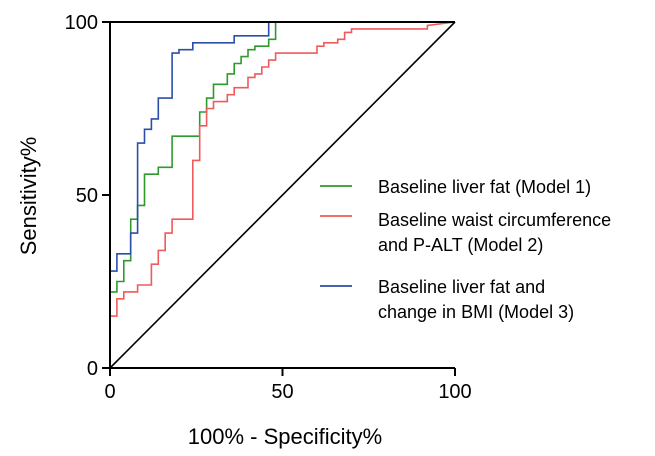 Image resolution: width=655 pixels, height=456 pixels. Describe the element at coordinates (28, 196) in the screenshot. I see `y-axis-label: Sensitivity%` at that location.